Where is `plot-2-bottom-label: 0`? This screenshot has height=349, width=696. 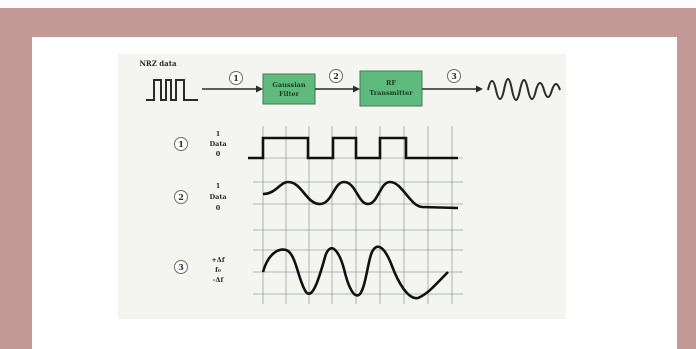 plot-2-bottom-label: 0 is located at coordinates (218, 208).